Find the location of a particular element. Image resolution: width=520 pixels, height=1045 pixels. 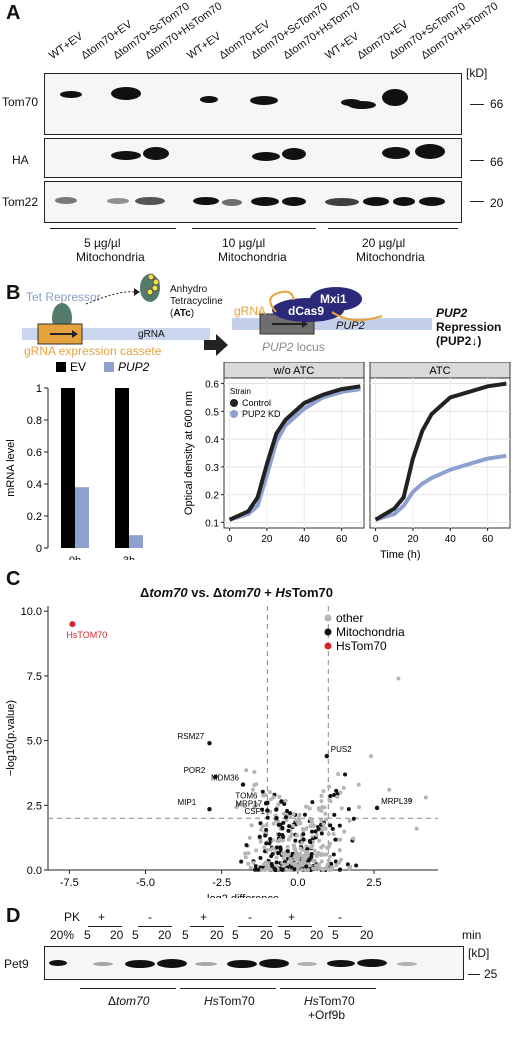

pk-sign: + is located at coordinates (102, 917).